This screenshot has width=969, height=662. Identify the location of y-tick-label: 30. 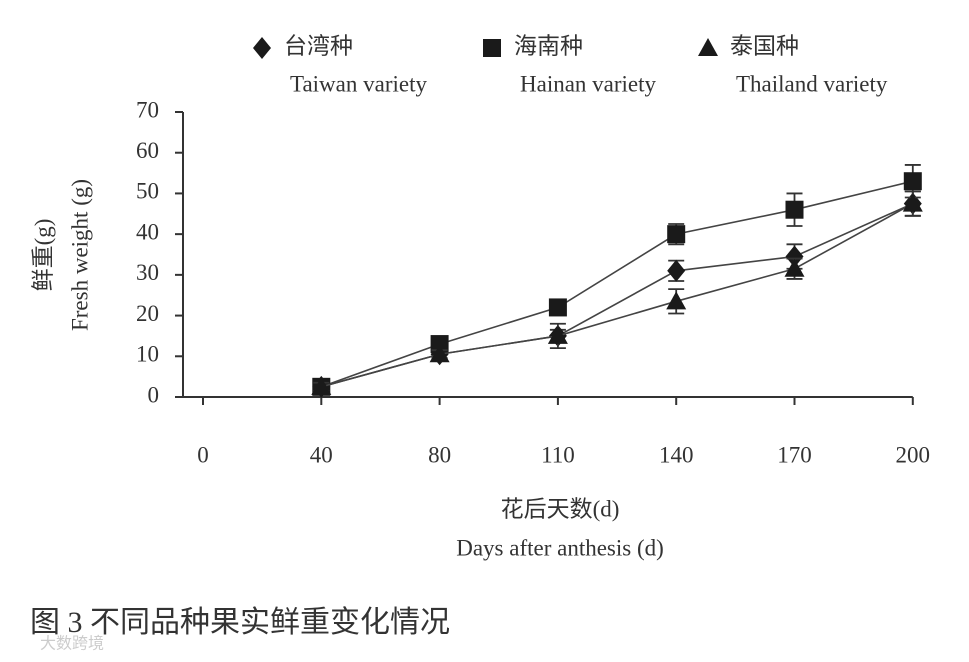
(147, 272).